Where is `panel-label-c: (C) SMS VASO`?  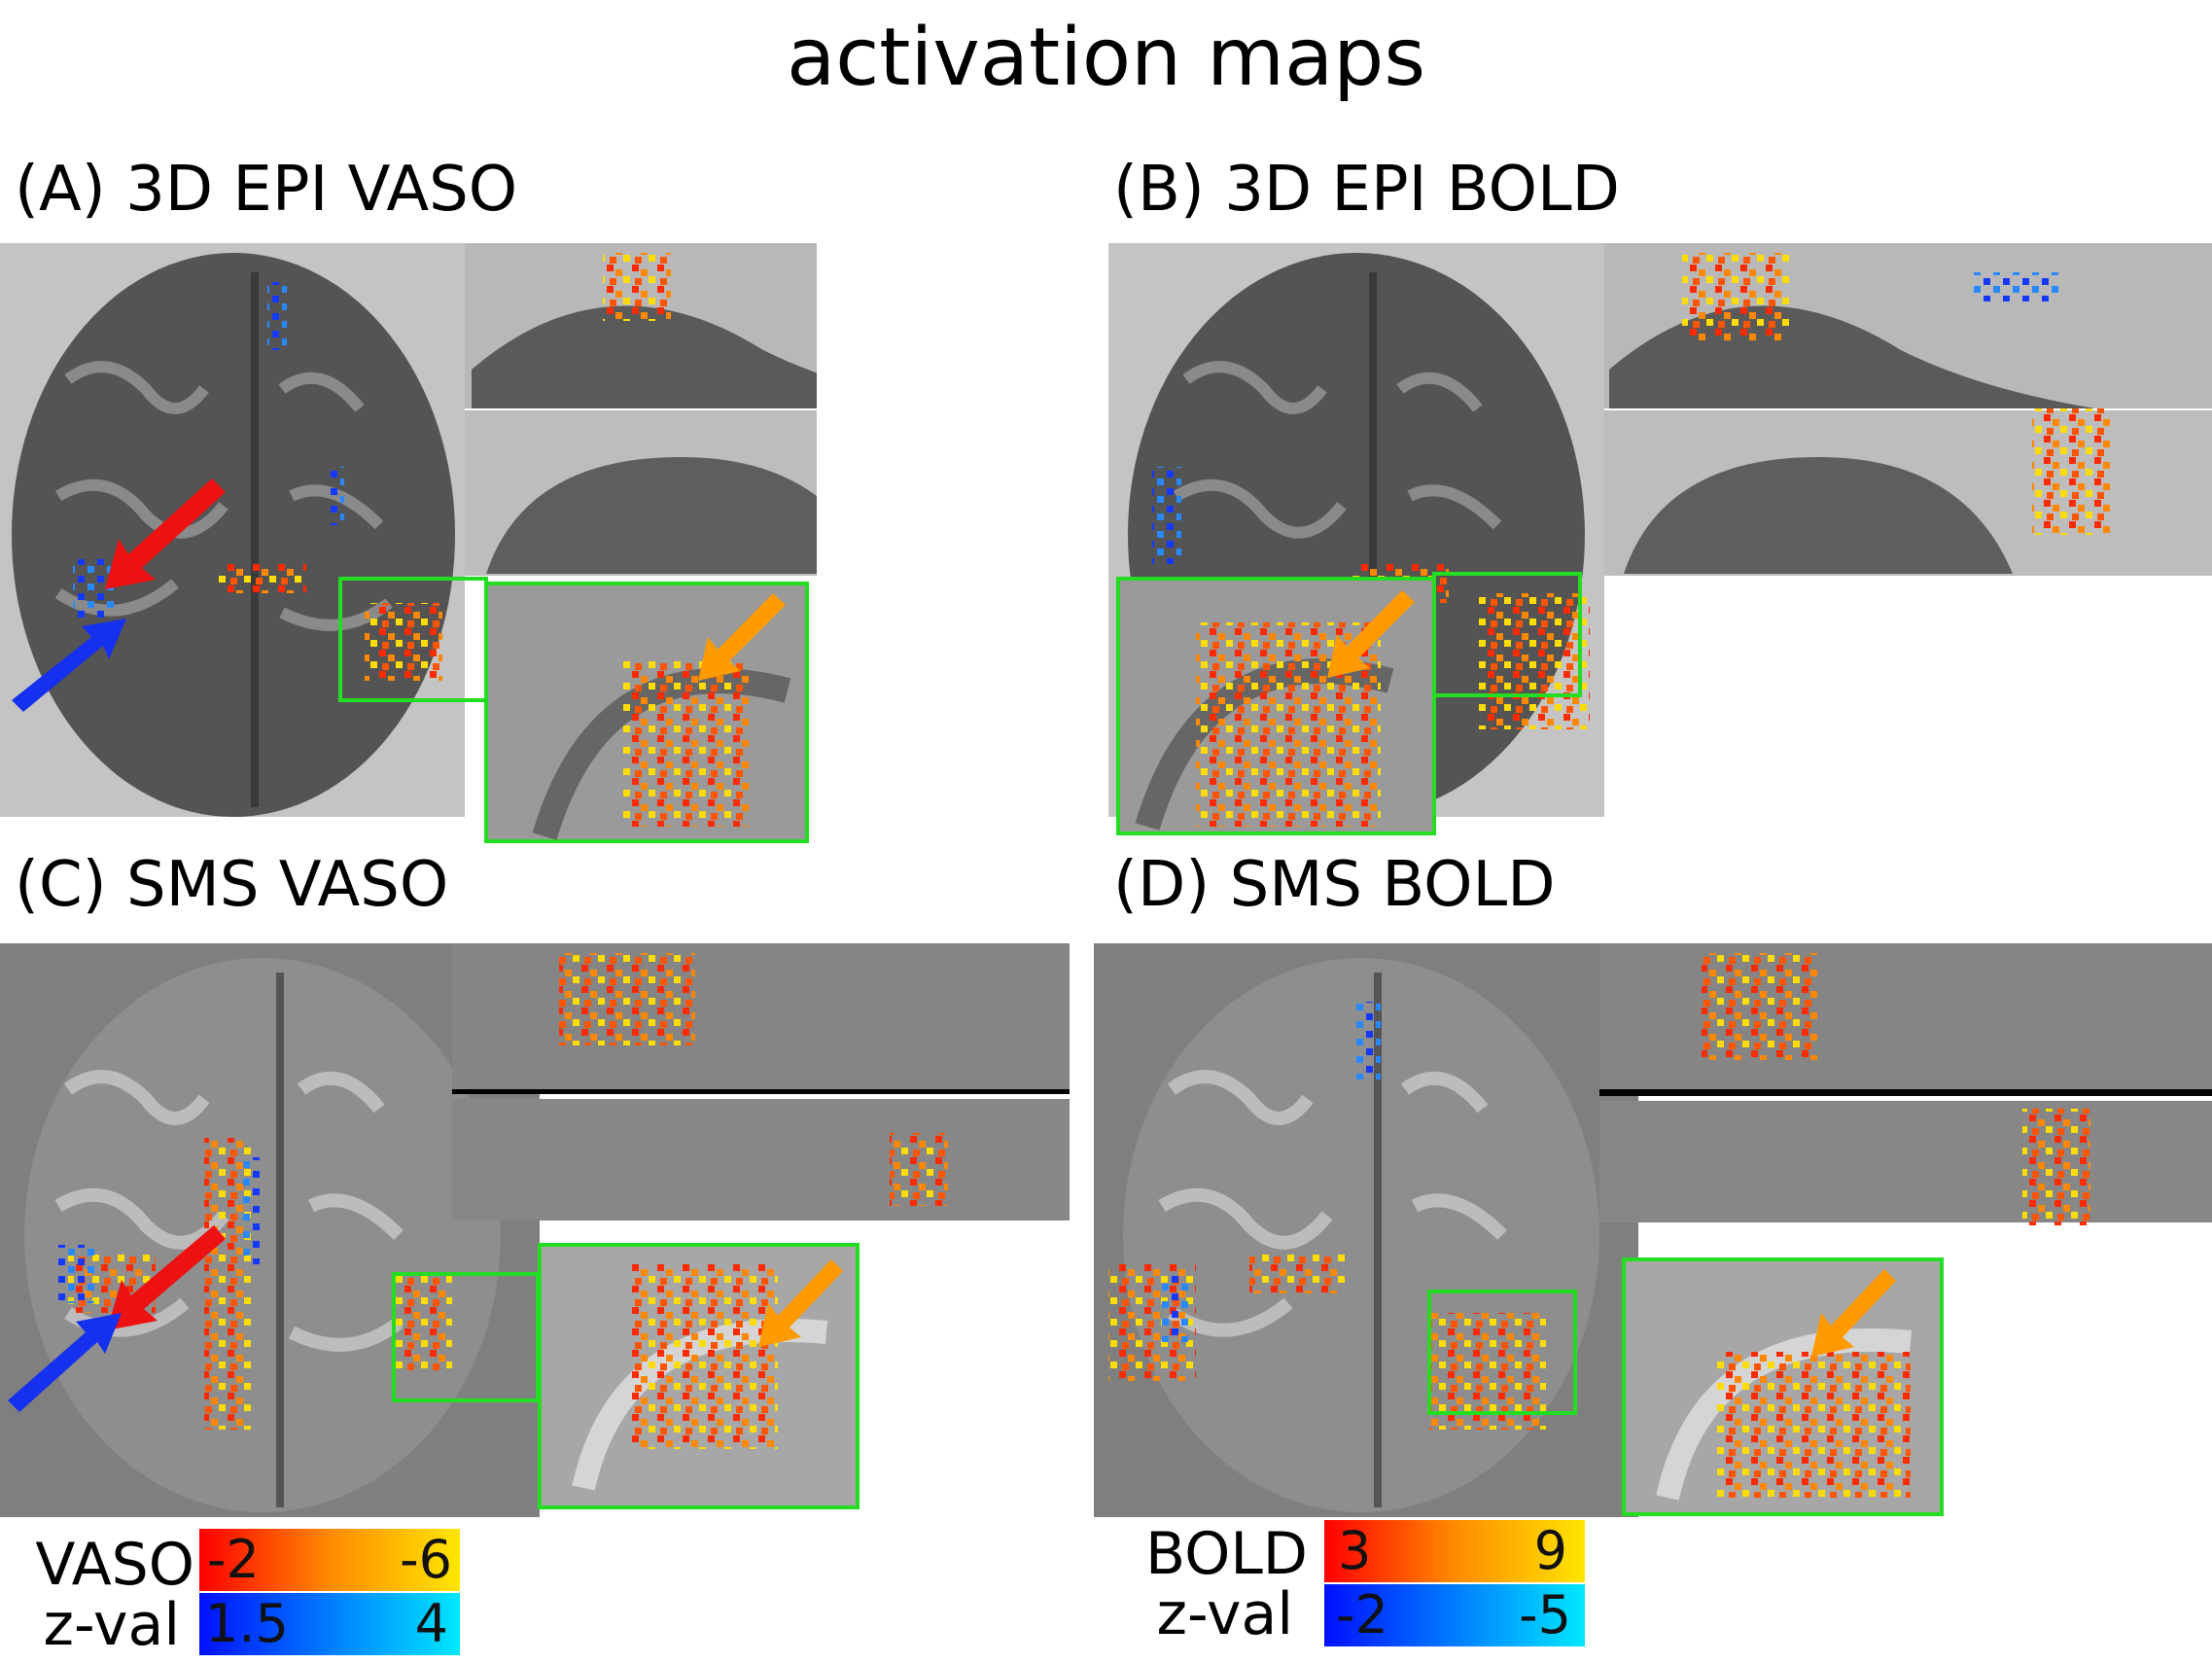
panel-label-c: (C) SMS VASO is located at coordinates (232, 885).